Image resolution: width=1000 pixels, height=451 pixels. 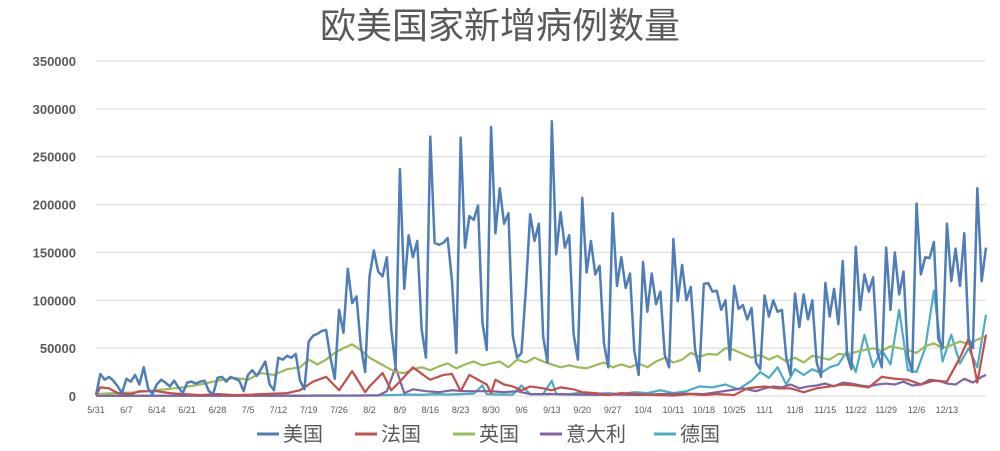 What do you see at coordinates (303, 434) in the screenshot?
I see `legend-label: 美国` at bounding box center [303, 434].